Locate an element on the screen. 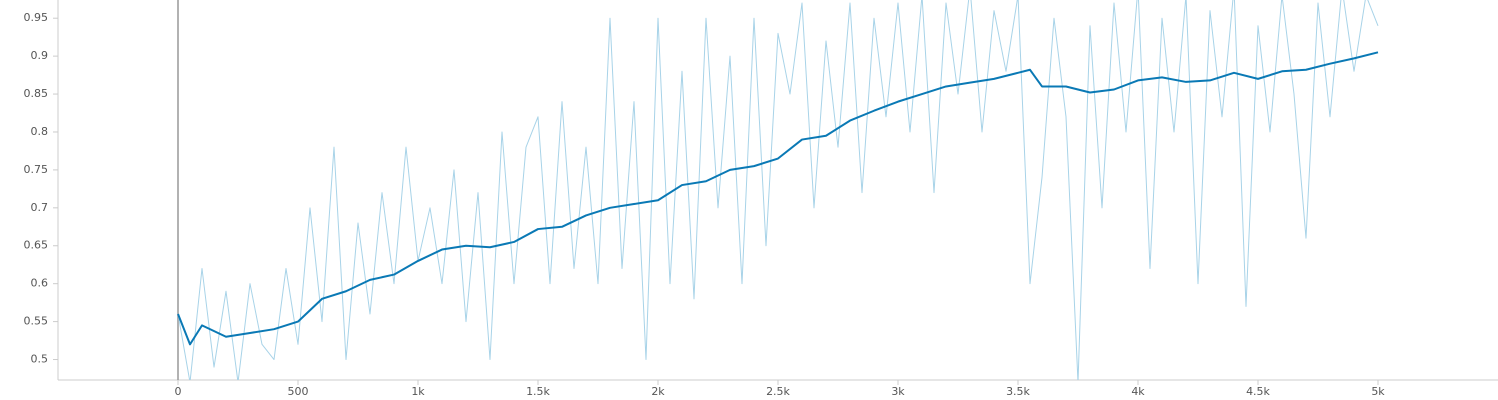 The height and width of the screenshot is (400, 1498). x-tick-label: 4k is located at coordinates (1138, 391).